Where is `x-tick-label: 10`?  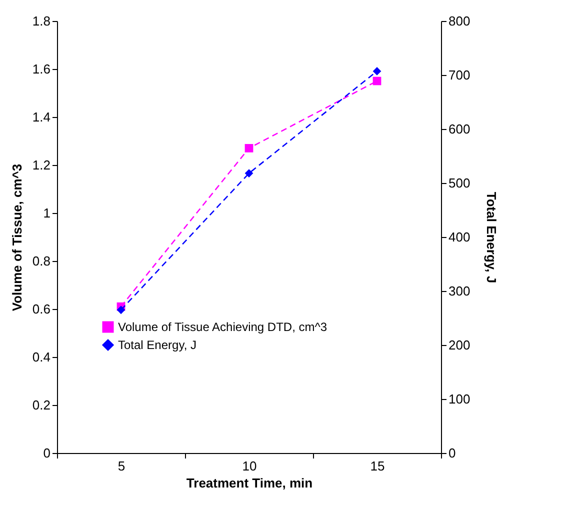
x-tick-label: 10 is located at coordinates (249, 466).